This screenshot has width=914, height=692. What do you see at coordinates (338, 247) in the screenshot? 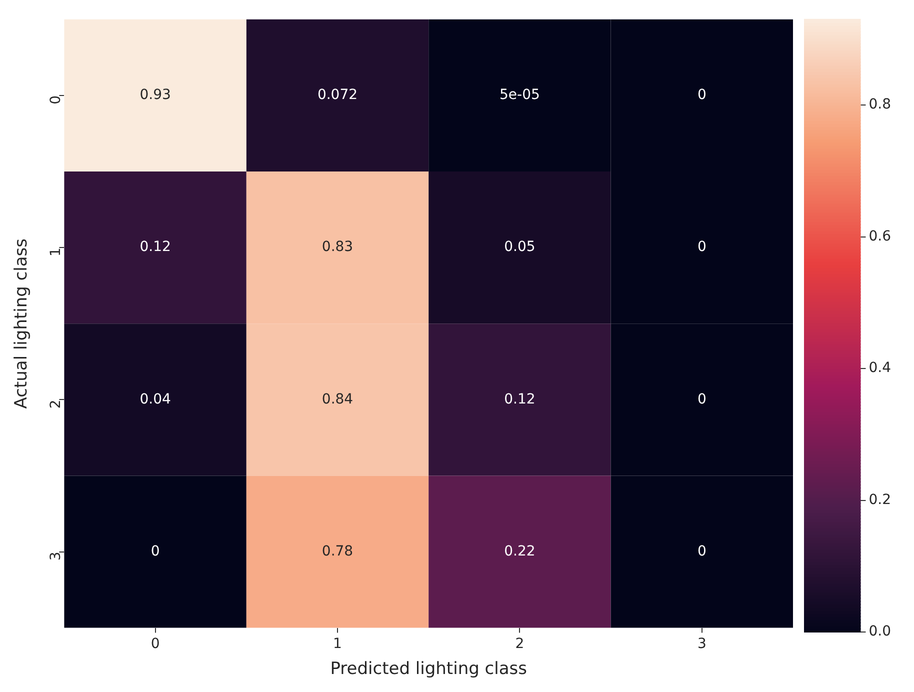
I see `data-label: 0.83` at bounding box center [338, 247].